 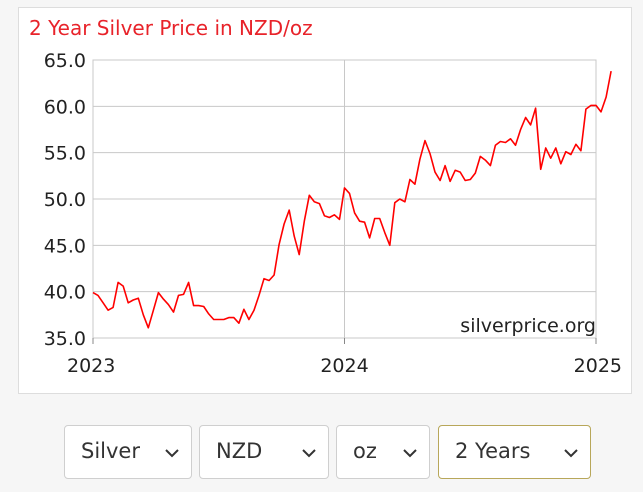 I want to click on y-tick-label: 35.0, so click(x=65, y=339).